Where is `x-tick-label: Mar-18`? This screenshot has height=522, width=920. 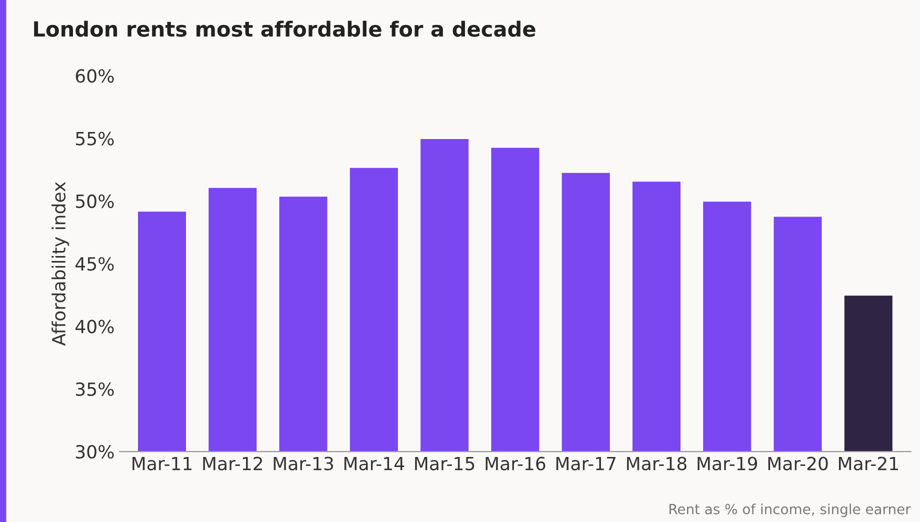 x-tick-label: Mar-18 is located at coordinates (656, 463).